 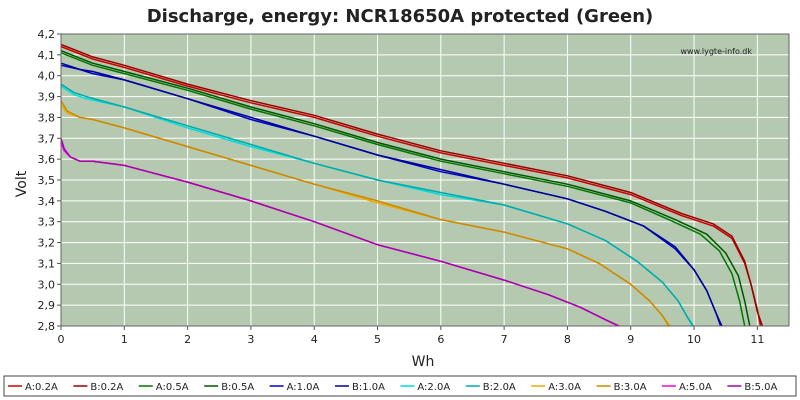 I want to click on x-axis-ticks: 0 1 2 3 4 5 6 7 8 9 10 11, so click(x=411, y=336).